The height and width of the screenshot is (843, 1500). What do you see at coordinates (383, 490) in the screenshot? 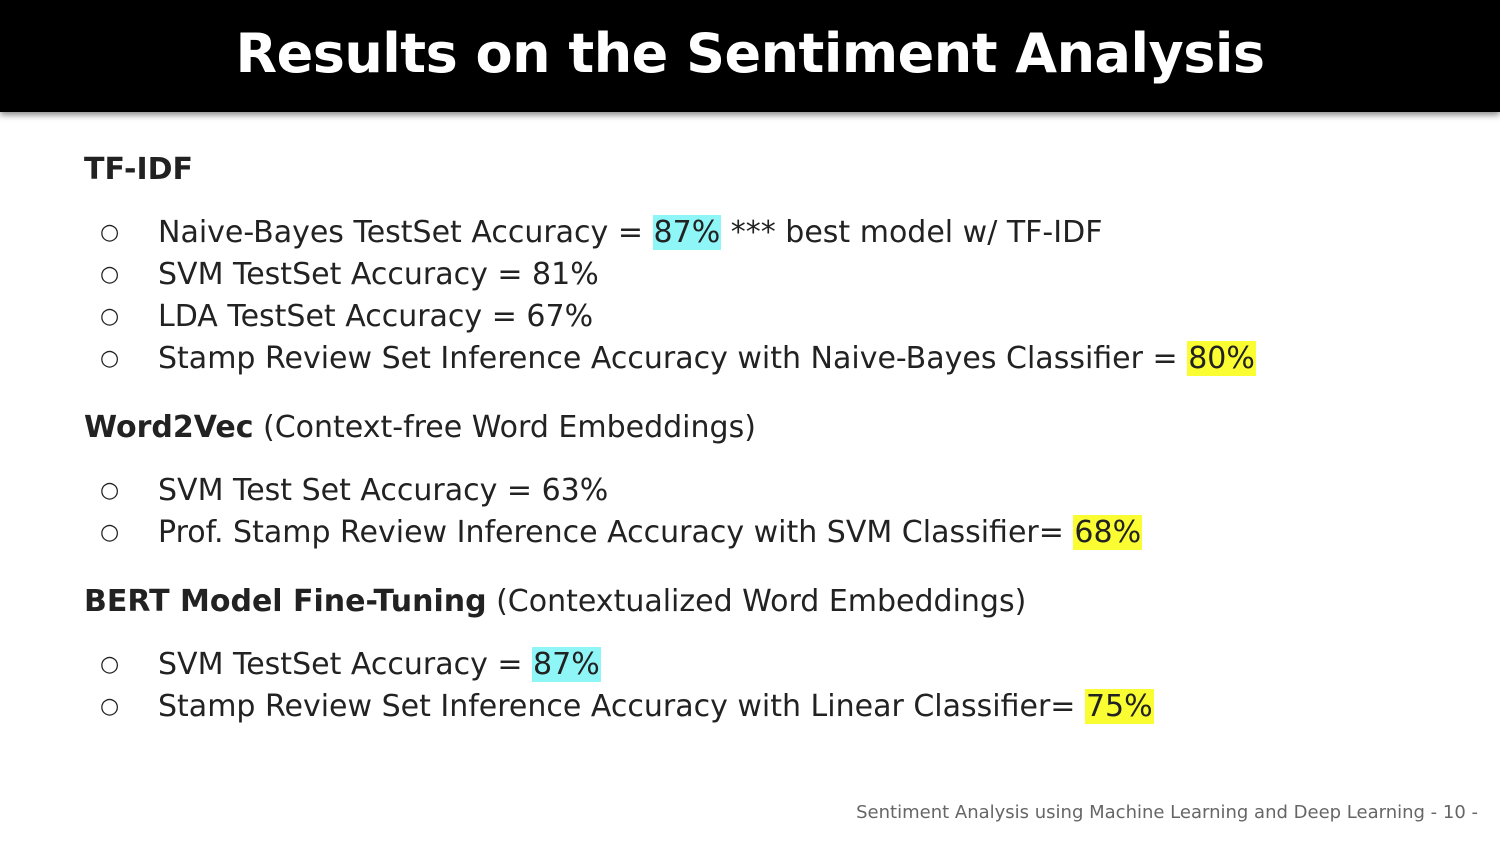
I see `bullet-text: SVM Test Set Accuracy = 63%` at bounding box center [383, 490].